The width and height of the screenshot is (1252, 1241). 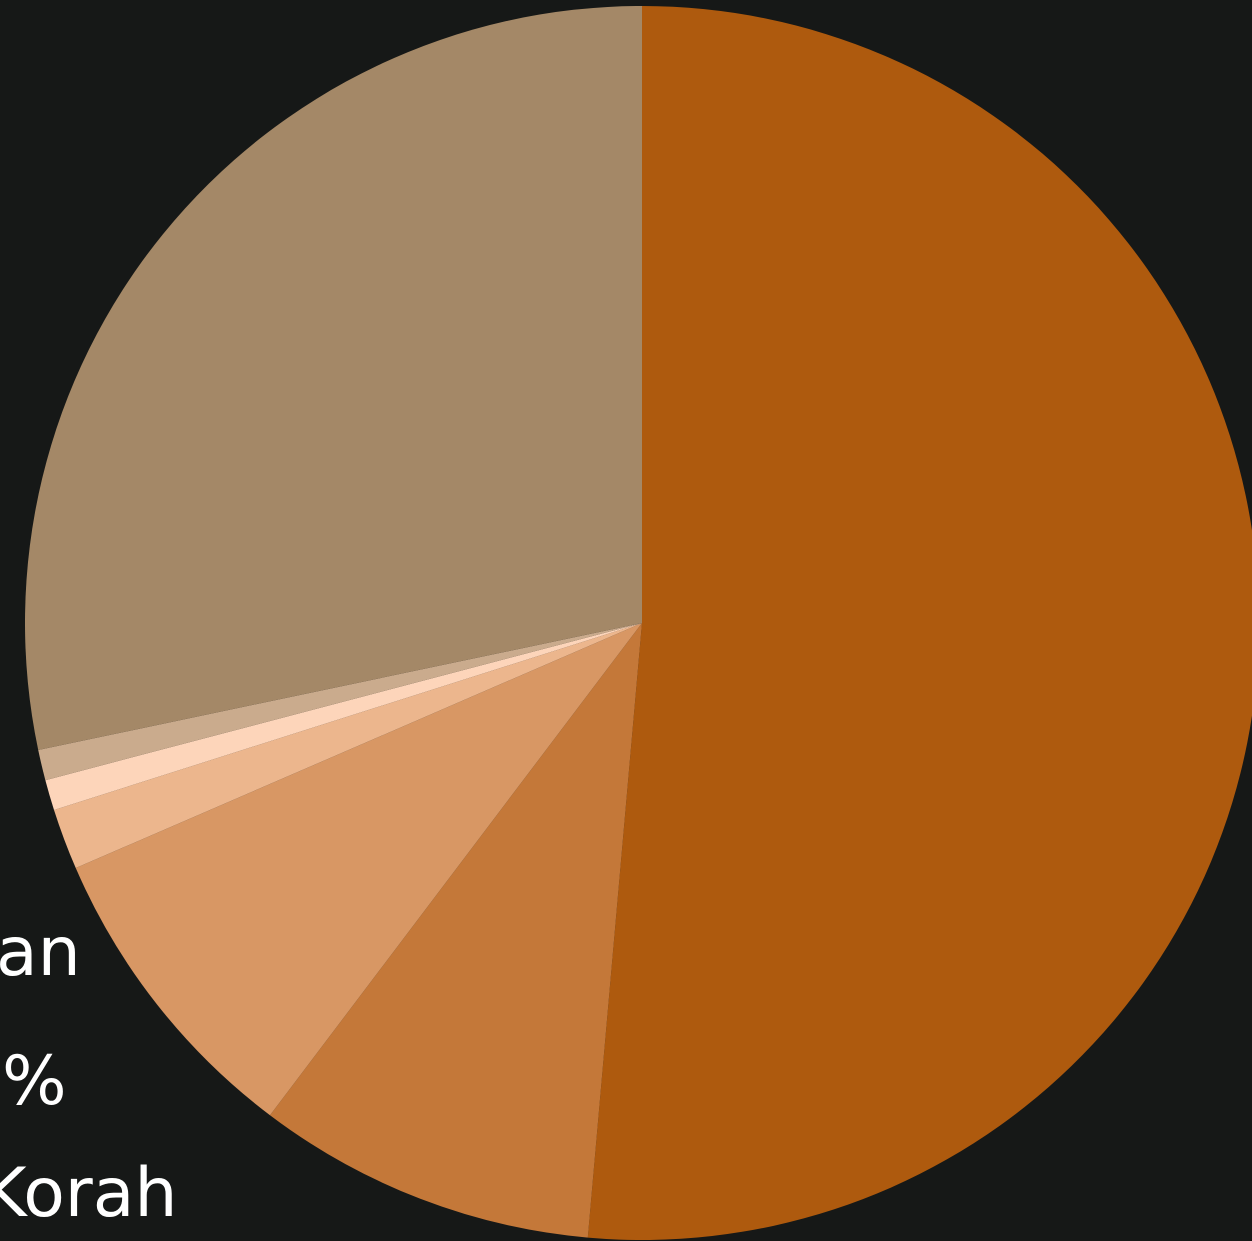 I want to click on slice-label-fragment-3: Korah, so click(x=89, y=1193).